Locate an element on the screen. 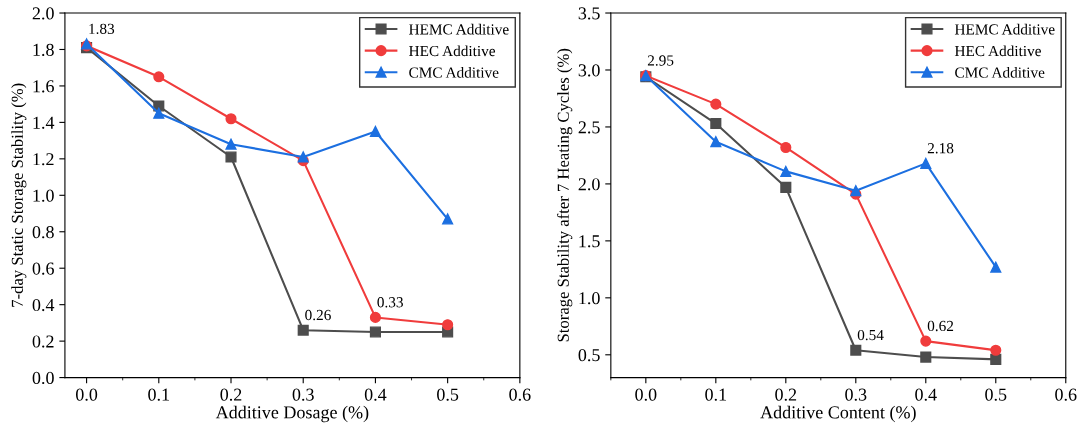 The width and height of the screenshot is (1082, 434). y-tick-label: 0.4 is located at coordinates (43, 305).